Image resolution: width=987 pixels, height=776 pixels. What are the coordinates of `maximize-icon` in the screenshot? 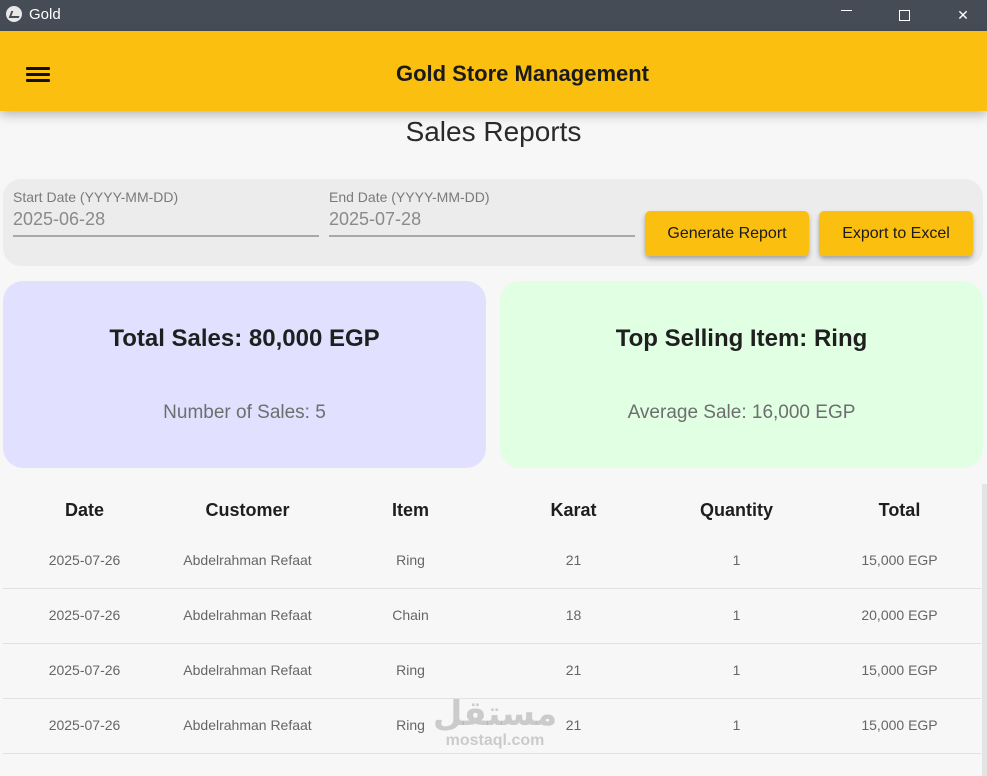 It's located at (904, 15).